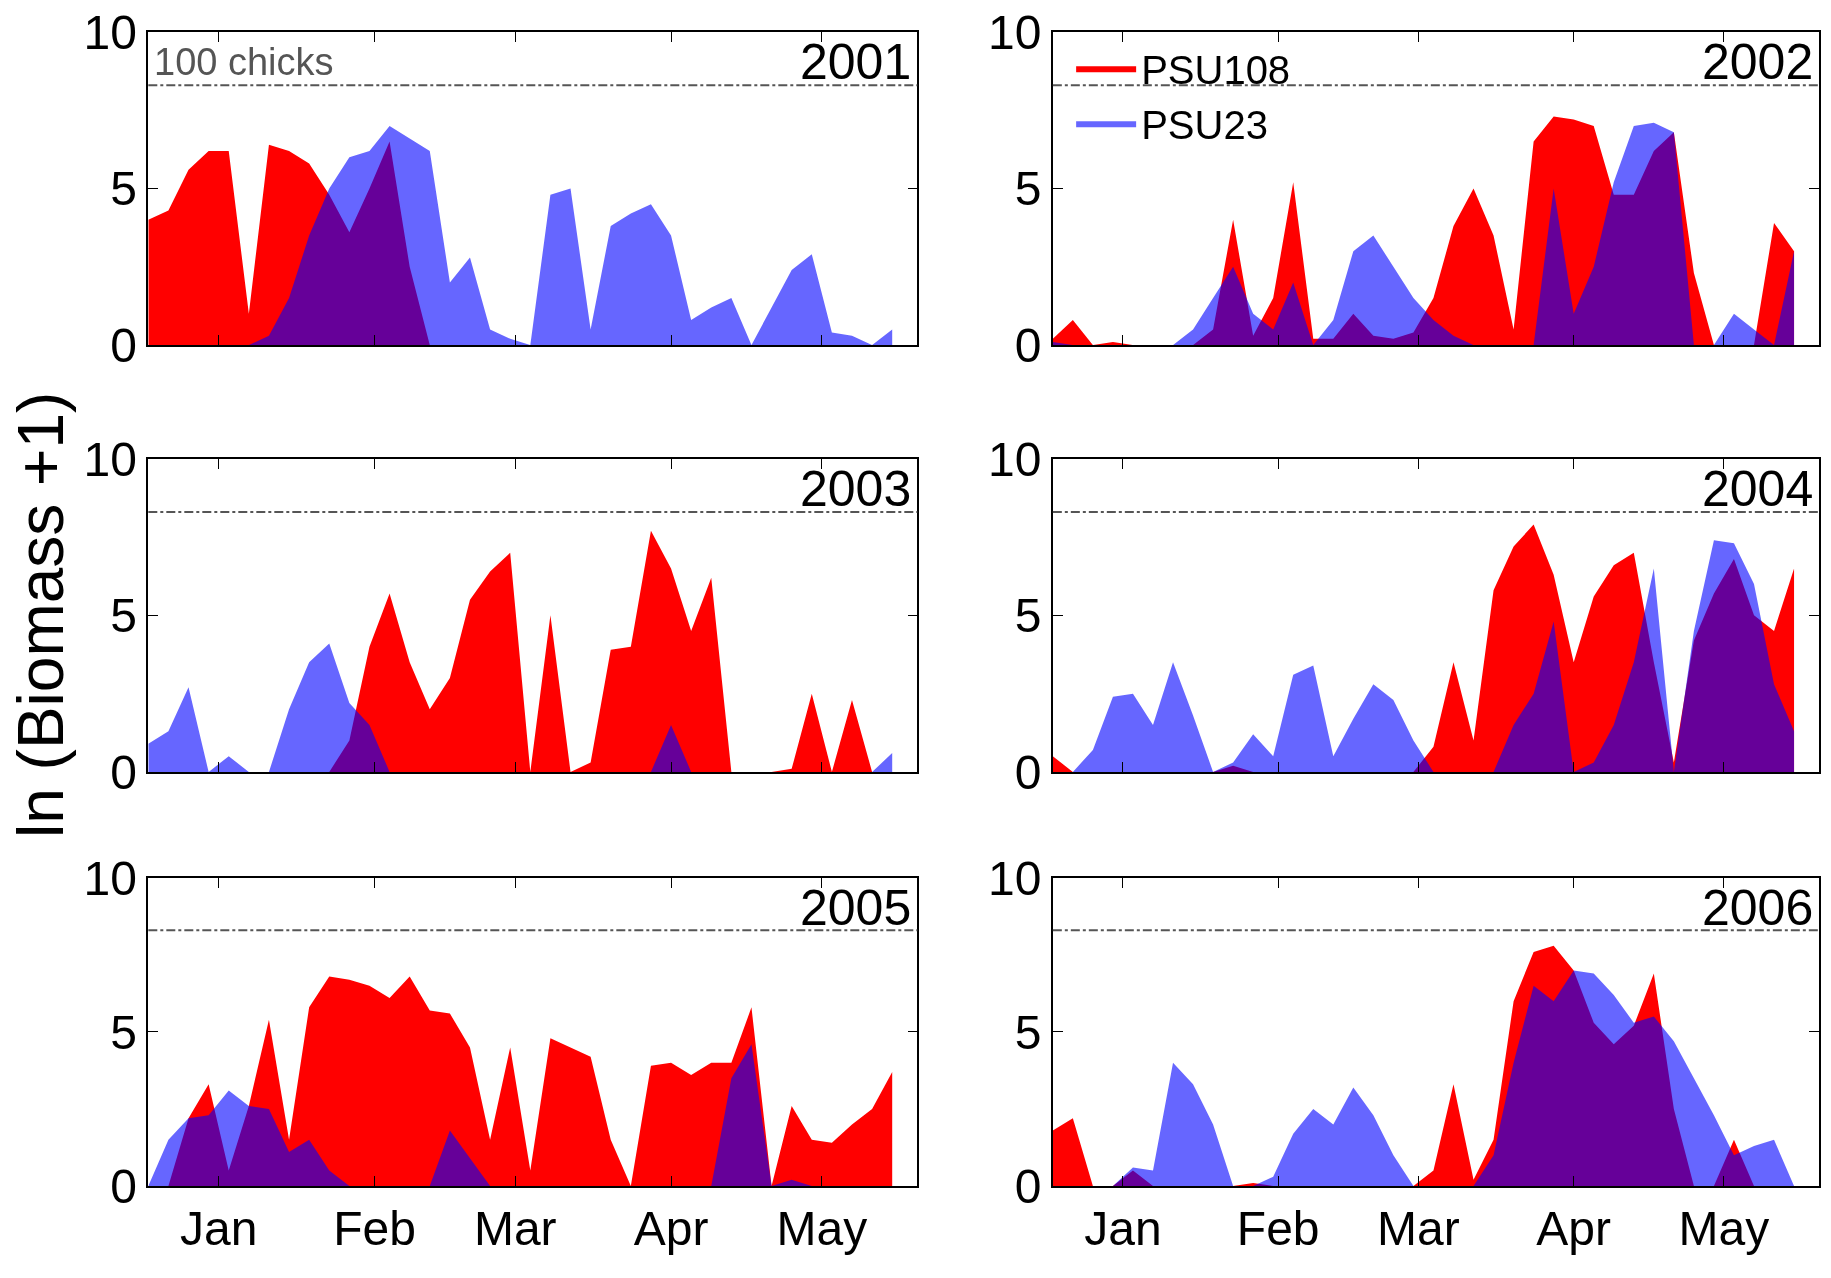  I want to click on y-axis-title: ln (Biomass +1), so click(41, 615).